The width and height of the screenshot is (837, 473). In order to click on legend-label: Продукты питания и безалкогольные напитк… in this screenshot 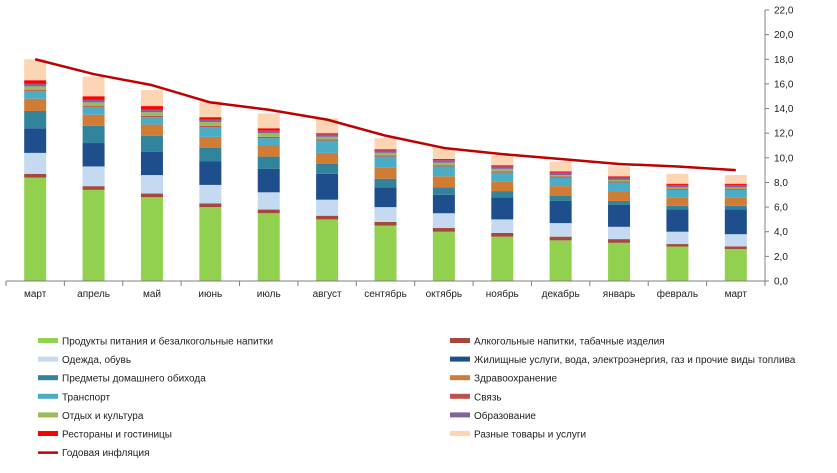, I will do `click(167, 342)`.